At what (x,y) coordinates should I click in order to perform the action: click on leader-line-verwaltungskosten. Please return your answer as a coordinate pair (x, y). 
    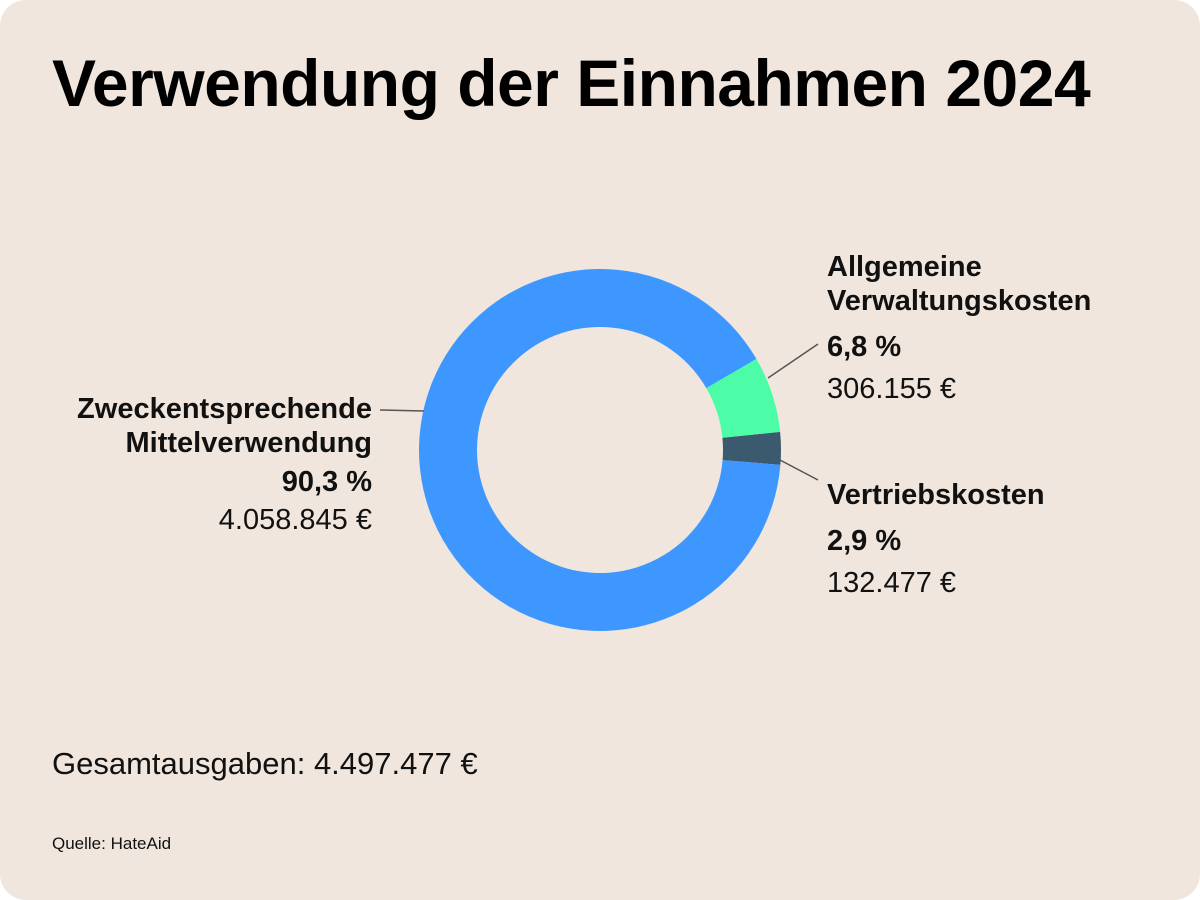
    Looking at the image, I should click on (793, 361).